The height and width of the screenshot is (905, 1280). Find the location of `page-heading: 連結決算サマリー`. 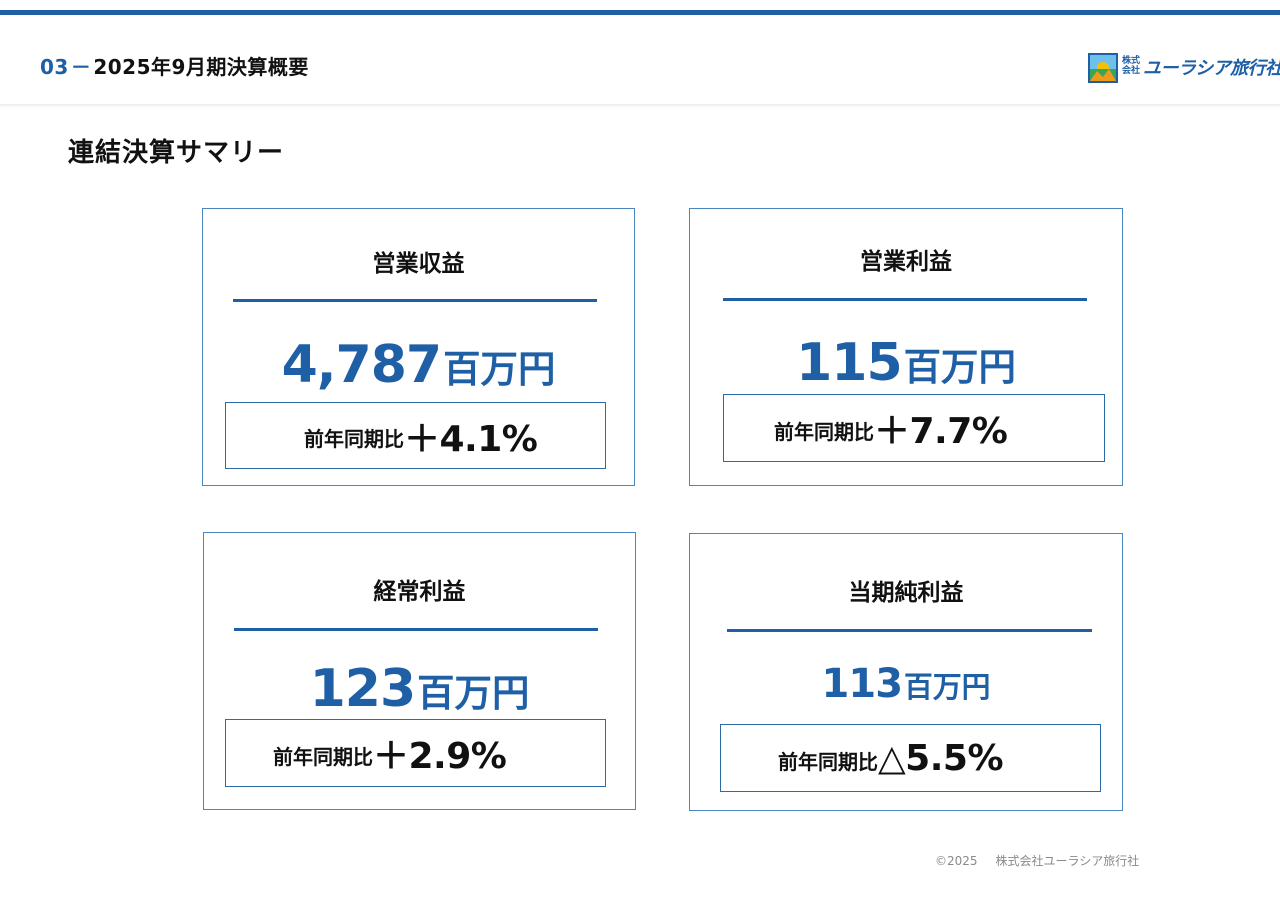

page-heading: 連結決算サマリー is located at coordinates (176, 153).